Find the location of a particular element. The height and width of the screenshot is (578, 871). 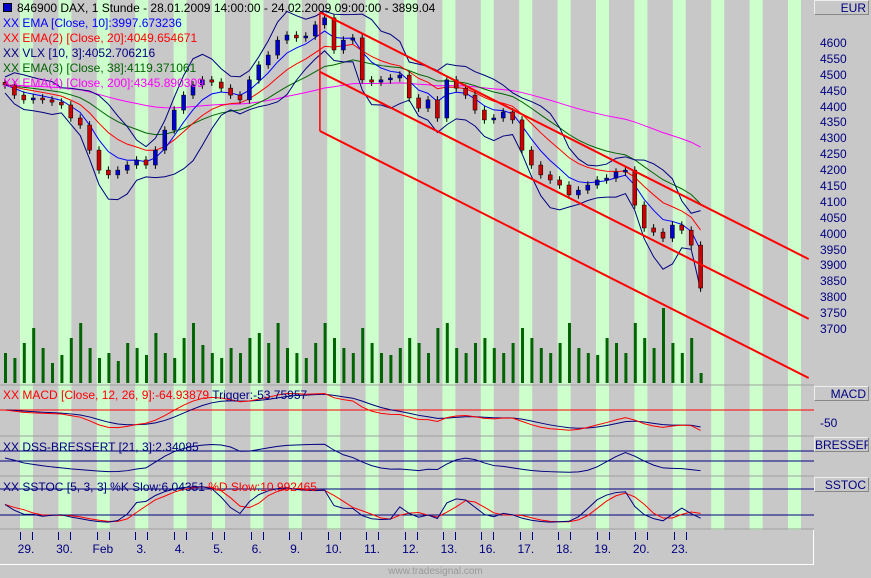

price-tick-label: 3700 is located at coordinates (833, 329).